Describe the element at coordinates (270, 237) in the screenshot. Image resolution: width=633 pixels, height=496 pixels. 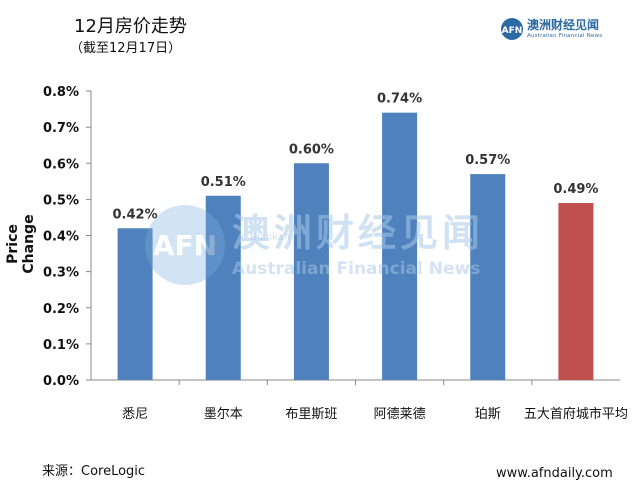
I see `watermark-pinyin: Biankan` at that location.